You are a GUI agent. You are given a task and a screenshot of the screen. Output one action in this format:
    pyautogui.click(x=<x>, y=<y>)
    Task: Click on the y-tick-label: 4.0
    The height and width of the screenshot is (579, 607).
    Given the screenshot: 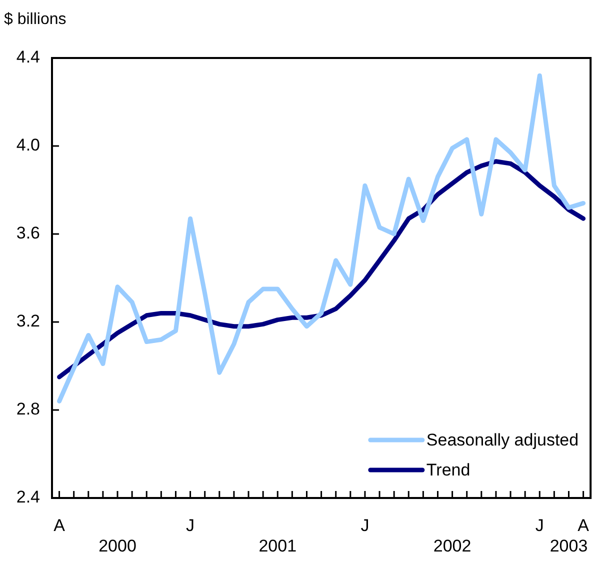 What is the action you would take?
    pyautogui.click(x=28, y=145)
    